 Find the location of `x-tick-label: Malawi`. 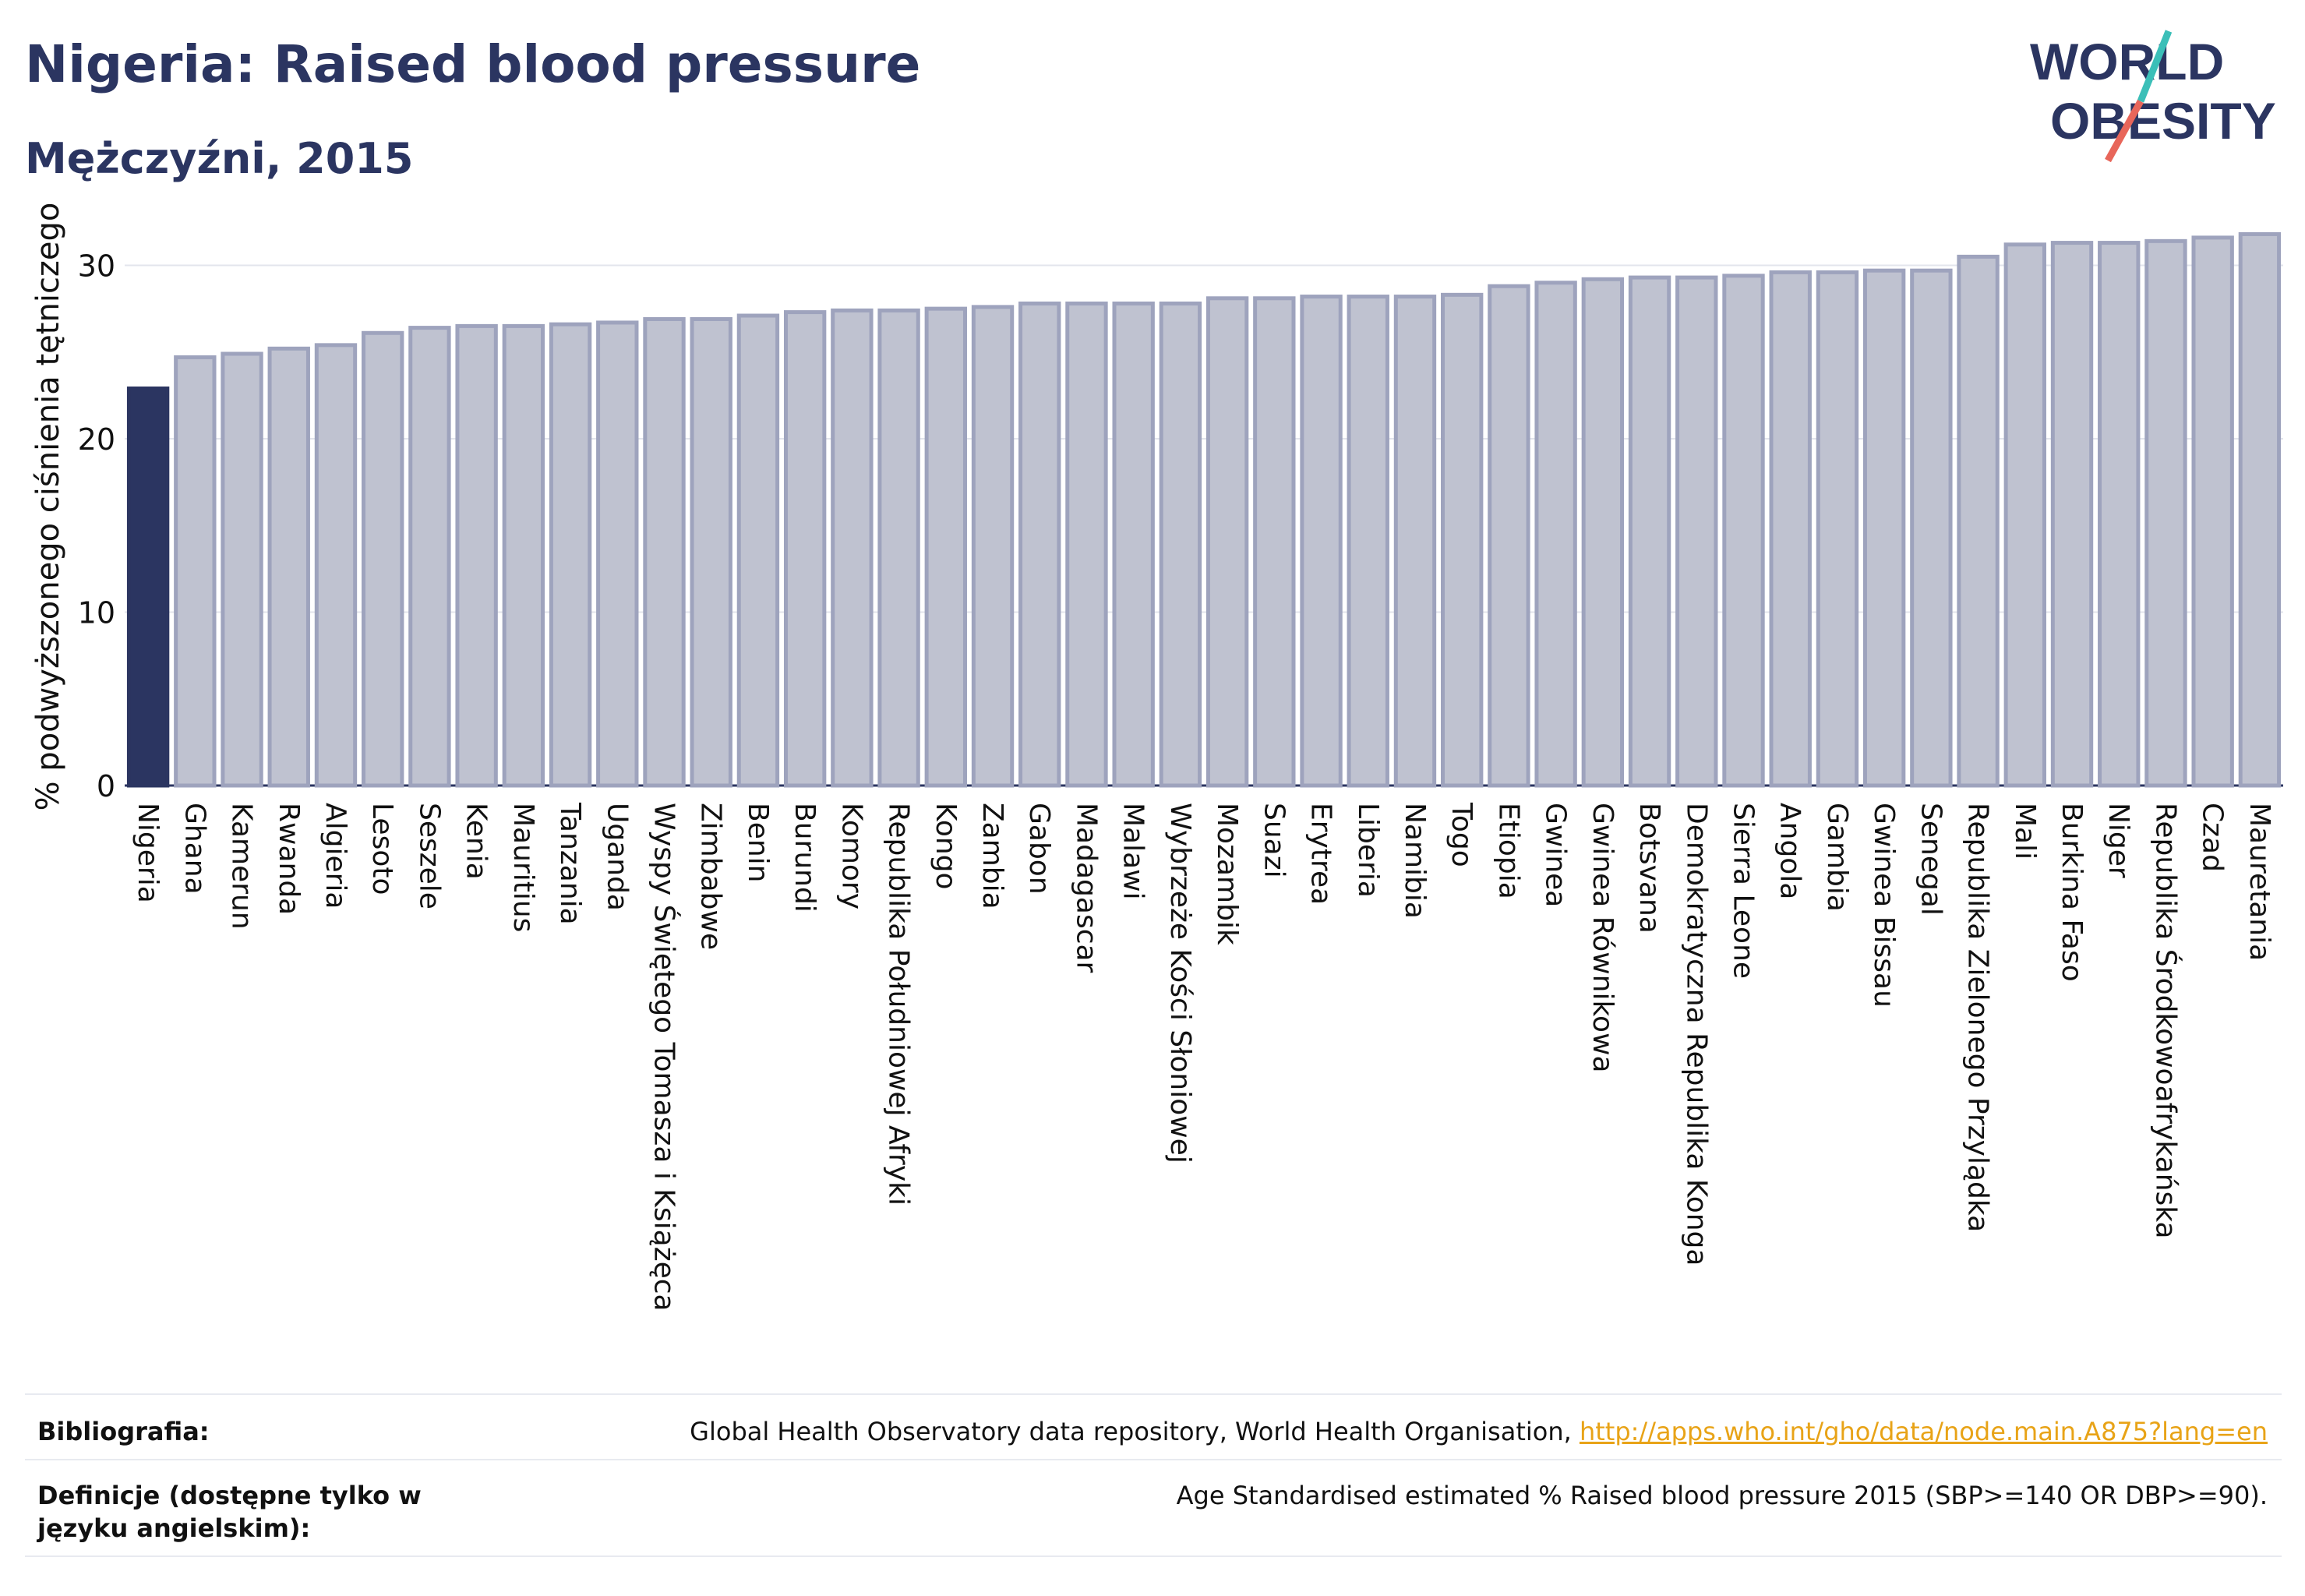

x-tick-label: Malawi is located at coordinates (1133, 851).